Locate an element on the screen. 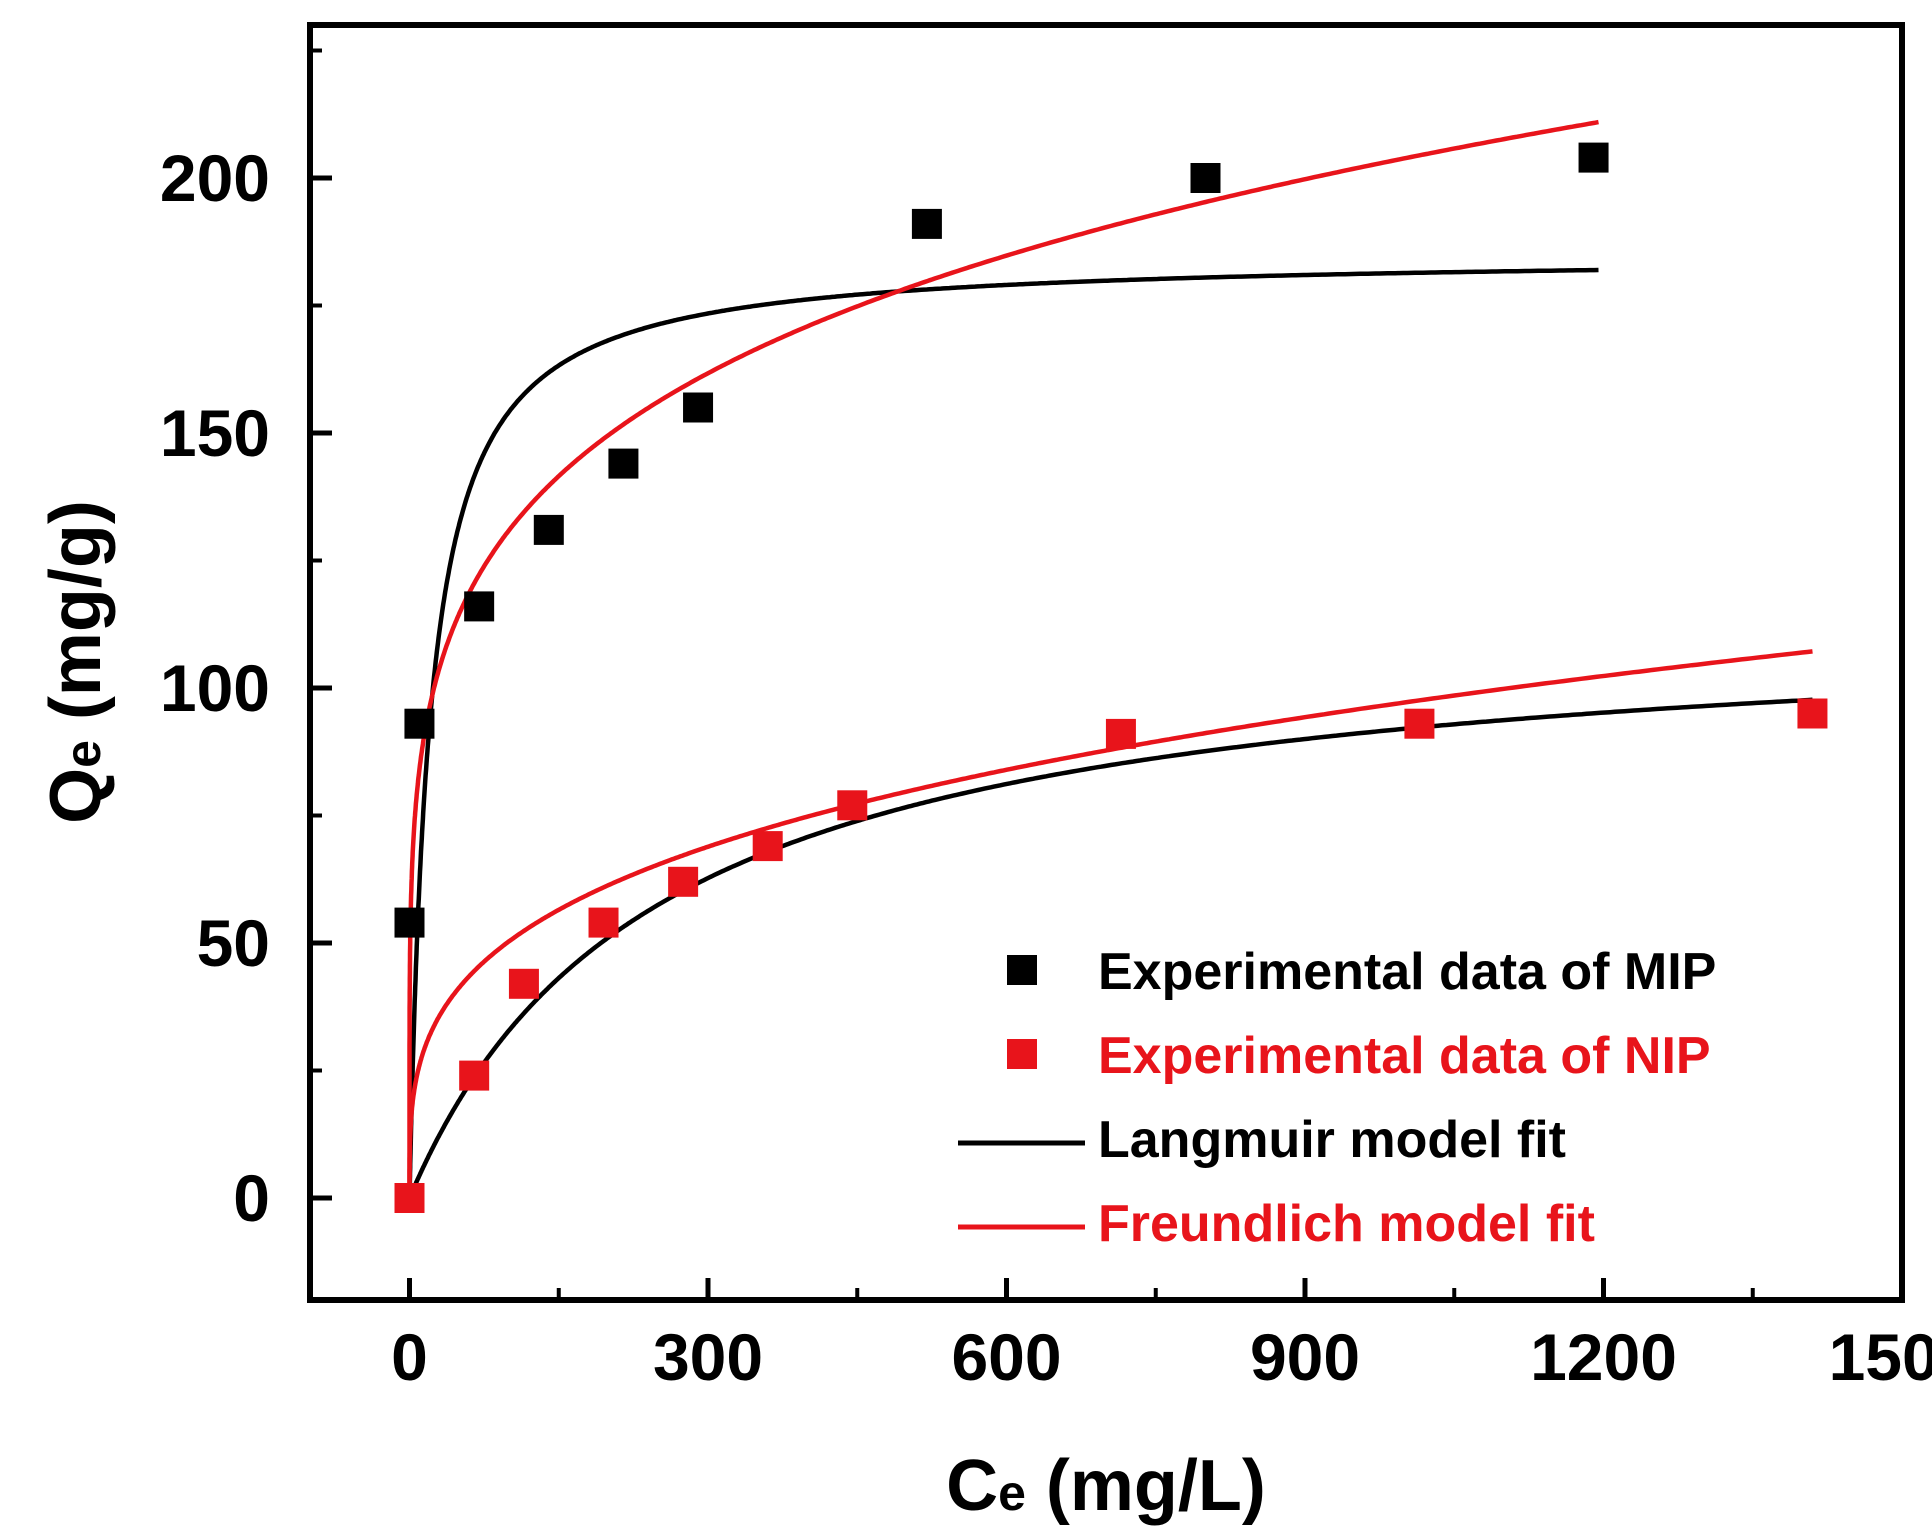 This screenshot has height=1536, width=1932. x-tick-label-600: 600 is located at coordinates (1006, 1357).